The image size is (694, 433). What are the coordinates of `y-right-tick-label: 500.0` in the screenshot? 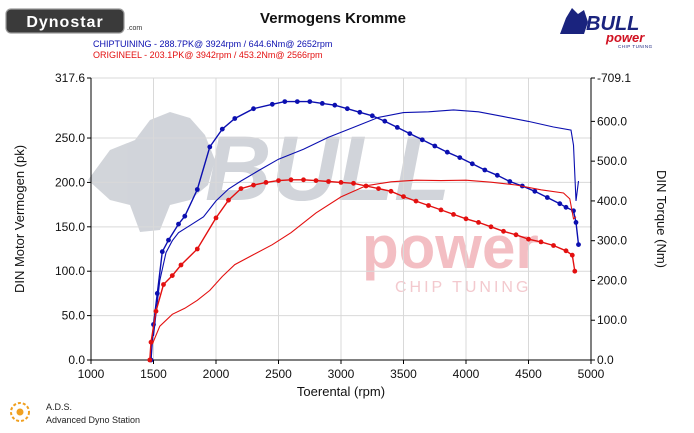 It's located at (612, 161).